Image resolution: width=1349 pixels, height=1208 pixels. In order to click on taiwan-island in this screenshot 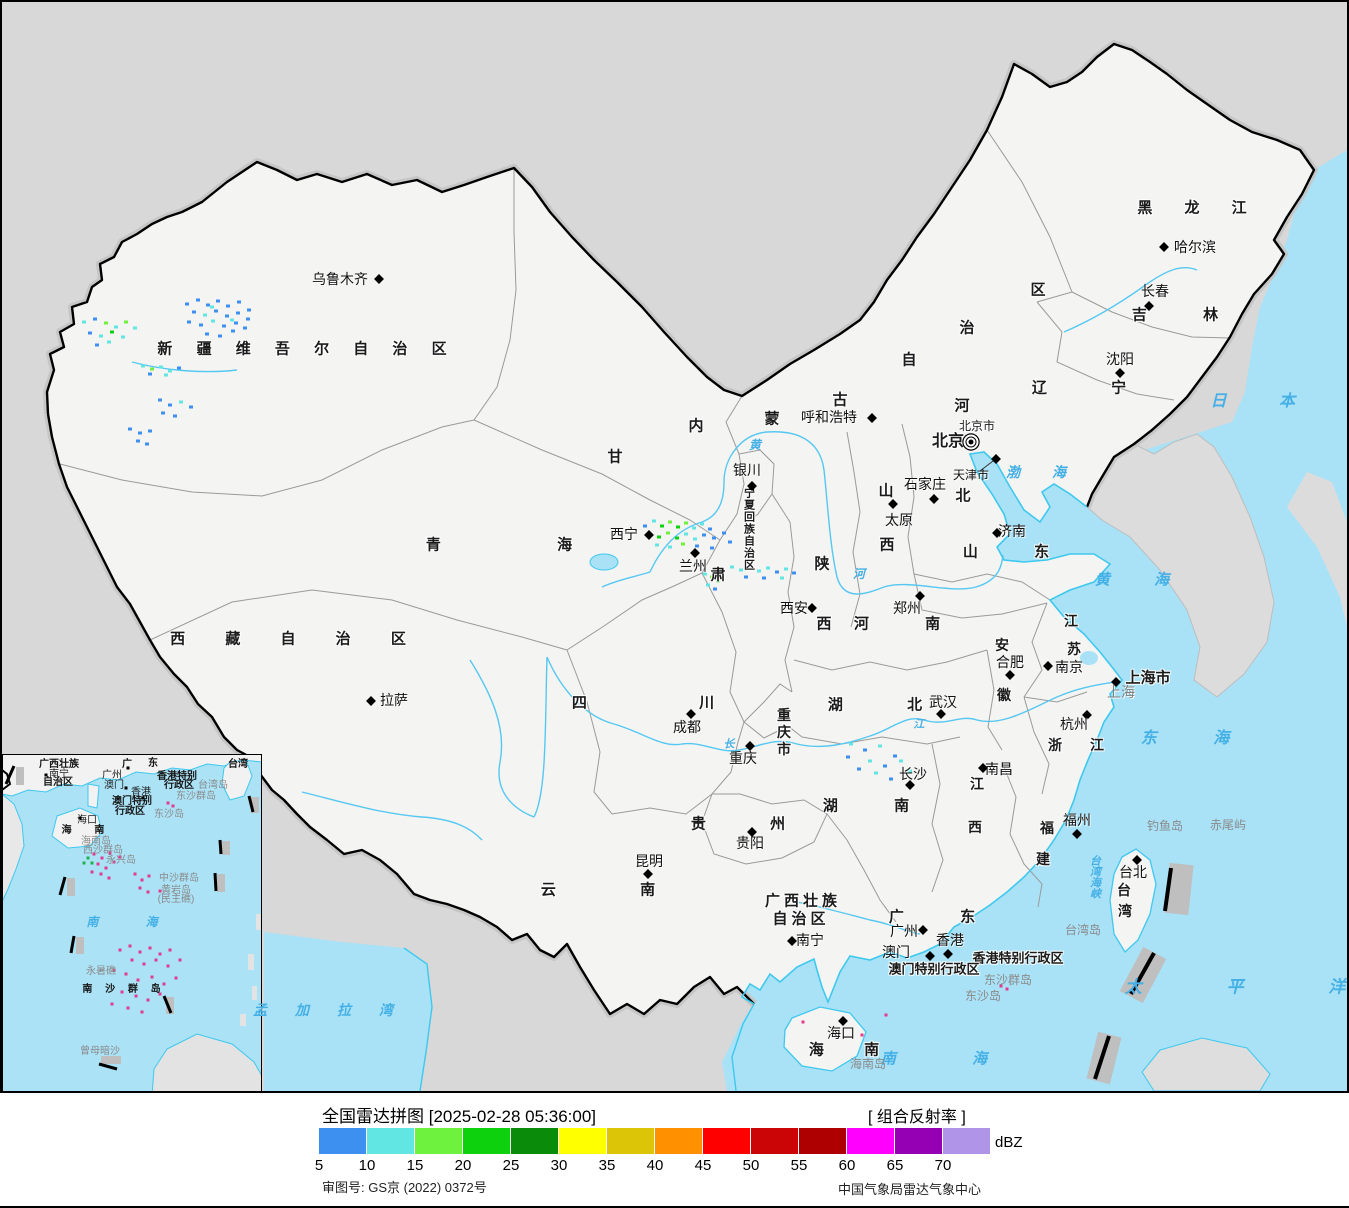, I will do `click(1133, 901)`.